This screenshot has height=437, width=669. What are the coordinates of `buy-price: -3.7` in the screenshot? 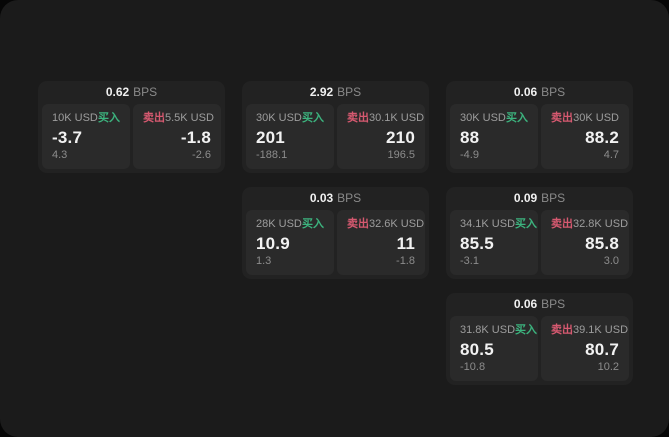 It's located at (67, 137).